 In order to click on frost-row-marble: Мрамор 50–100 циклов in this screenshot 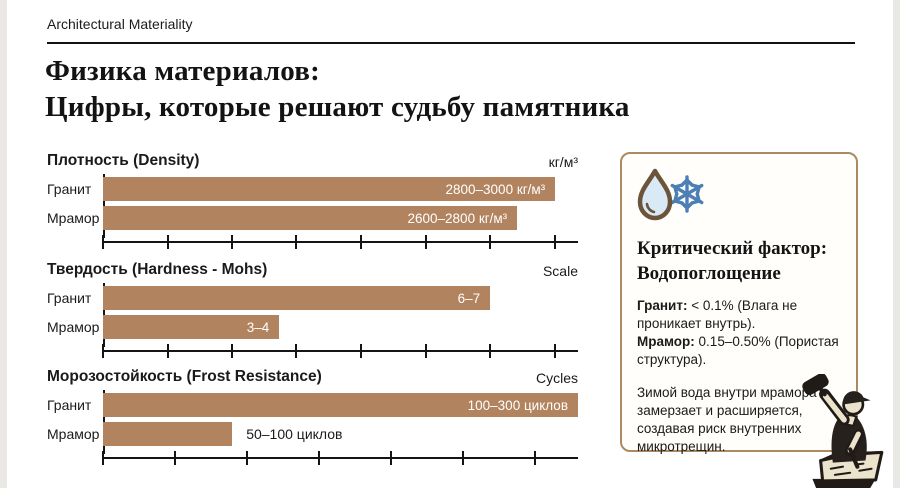, I will do `click(312, 434)`.